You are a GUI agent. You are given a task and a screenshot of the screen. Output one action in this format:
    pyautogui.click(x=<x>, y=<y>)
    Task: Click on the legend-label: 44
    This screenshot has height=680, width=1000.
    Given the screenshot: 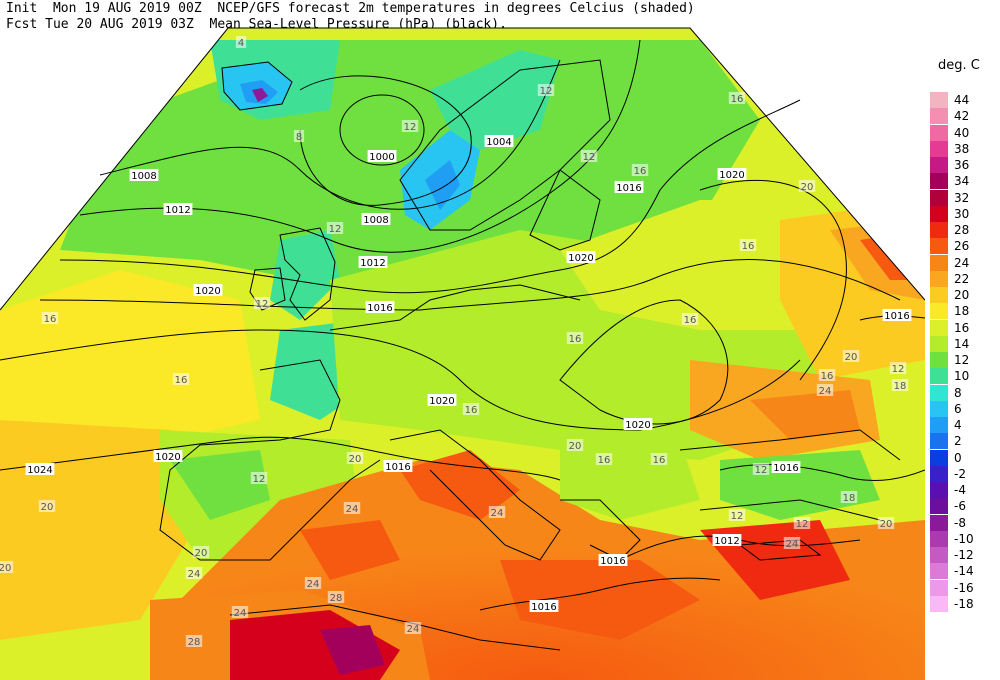 What is the action you would take?
    pyautogui.click(x=962, y=100)
    